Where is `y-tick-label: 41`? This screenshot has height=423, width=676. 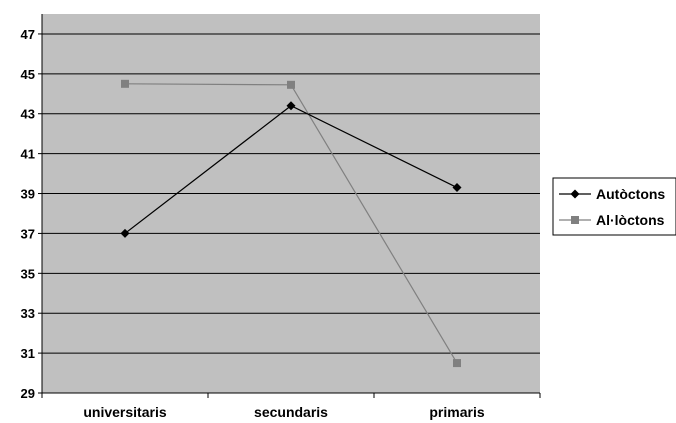 y-tick-label: 41 is located at coordinates (28, 154).